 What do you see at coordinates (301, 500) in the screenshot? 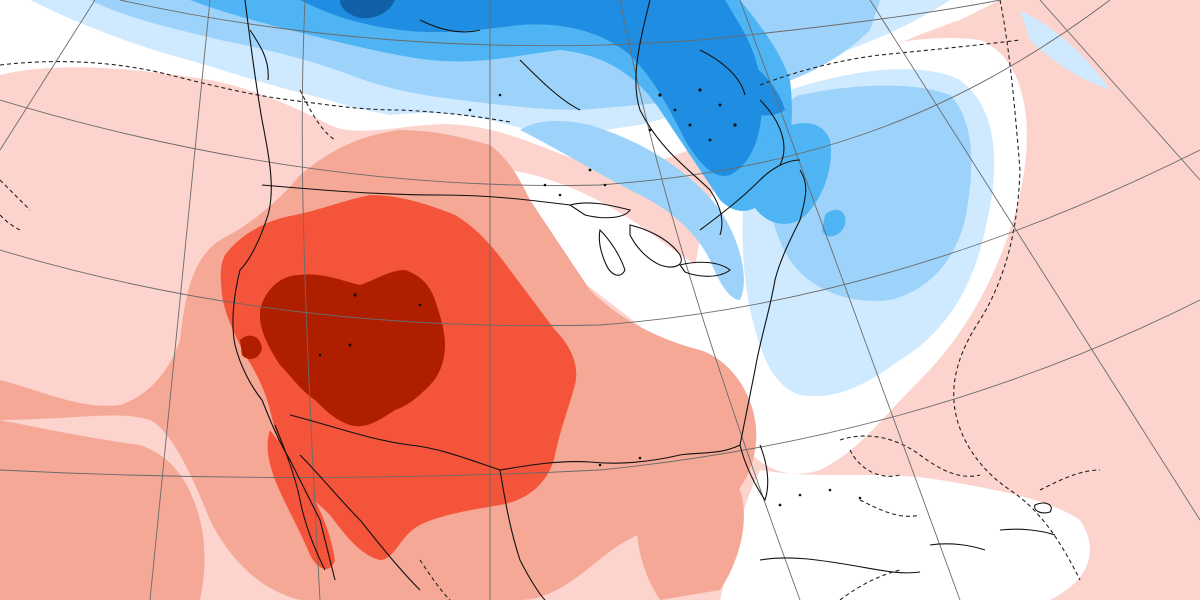
I see `red-anomaly-baja` at bounding box center [301, 500].